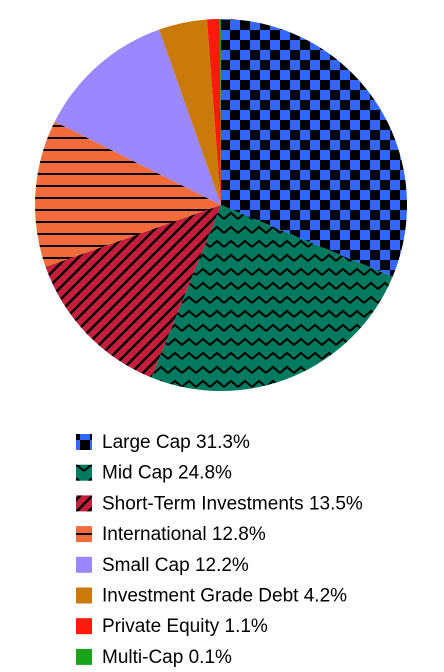  What do you see at coordinates (223, 442) in the screenshot?
I see `legend-value: 31.3%` at bounding box center [223, 442].